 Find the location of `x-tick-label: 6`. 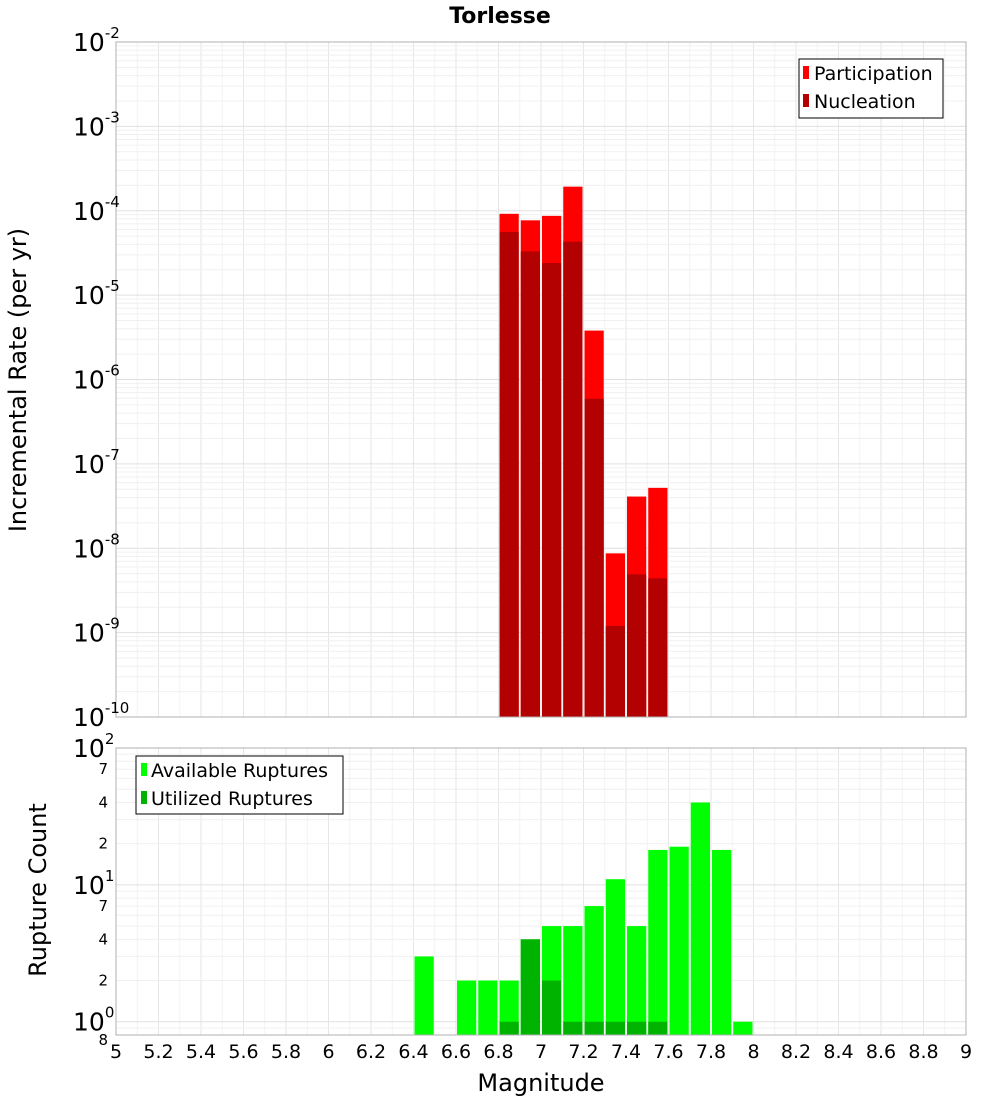

x-tick-label: 6 is located at coordinates (328, 1052).